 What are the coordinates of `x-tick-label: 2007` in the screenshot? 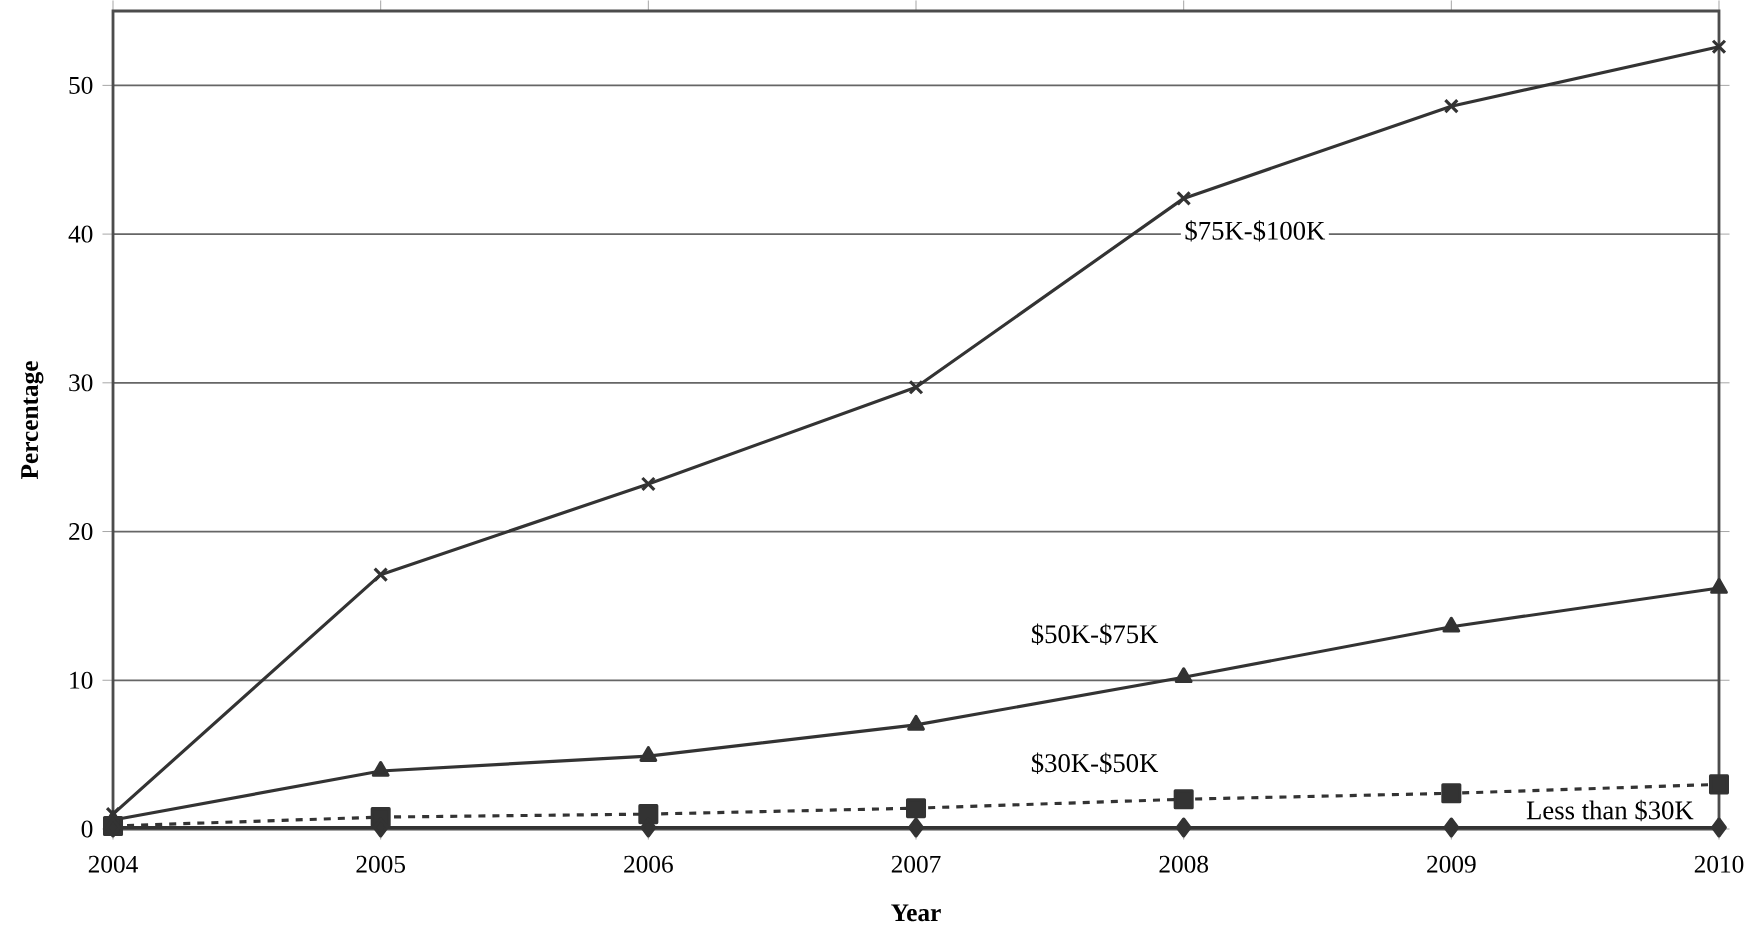 It's located at (916, 864).